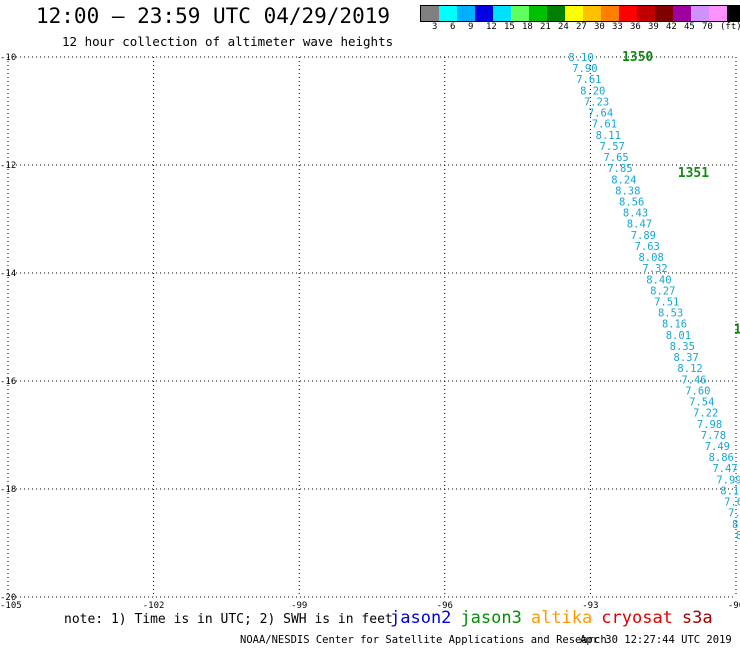  What do you see at coordinates (705, 414) in the screenshot?
I see `swh-value: 7.22` at bounding box center [705, 414].